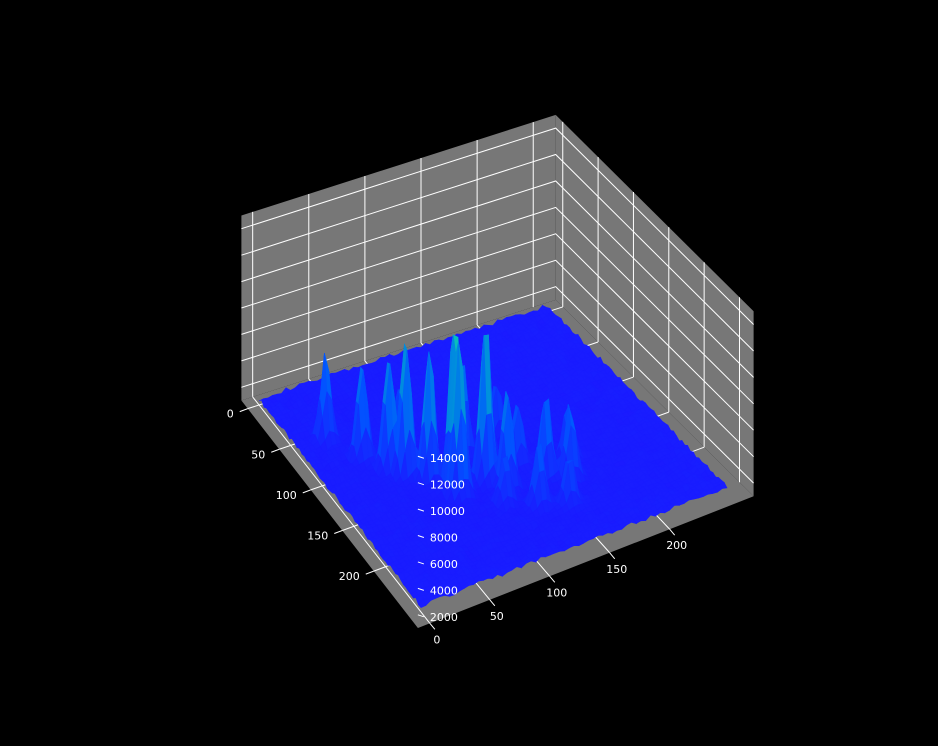 This screenshot has height=746, width=938. I want to click on x-tick-label: 150, so click(317, 536).